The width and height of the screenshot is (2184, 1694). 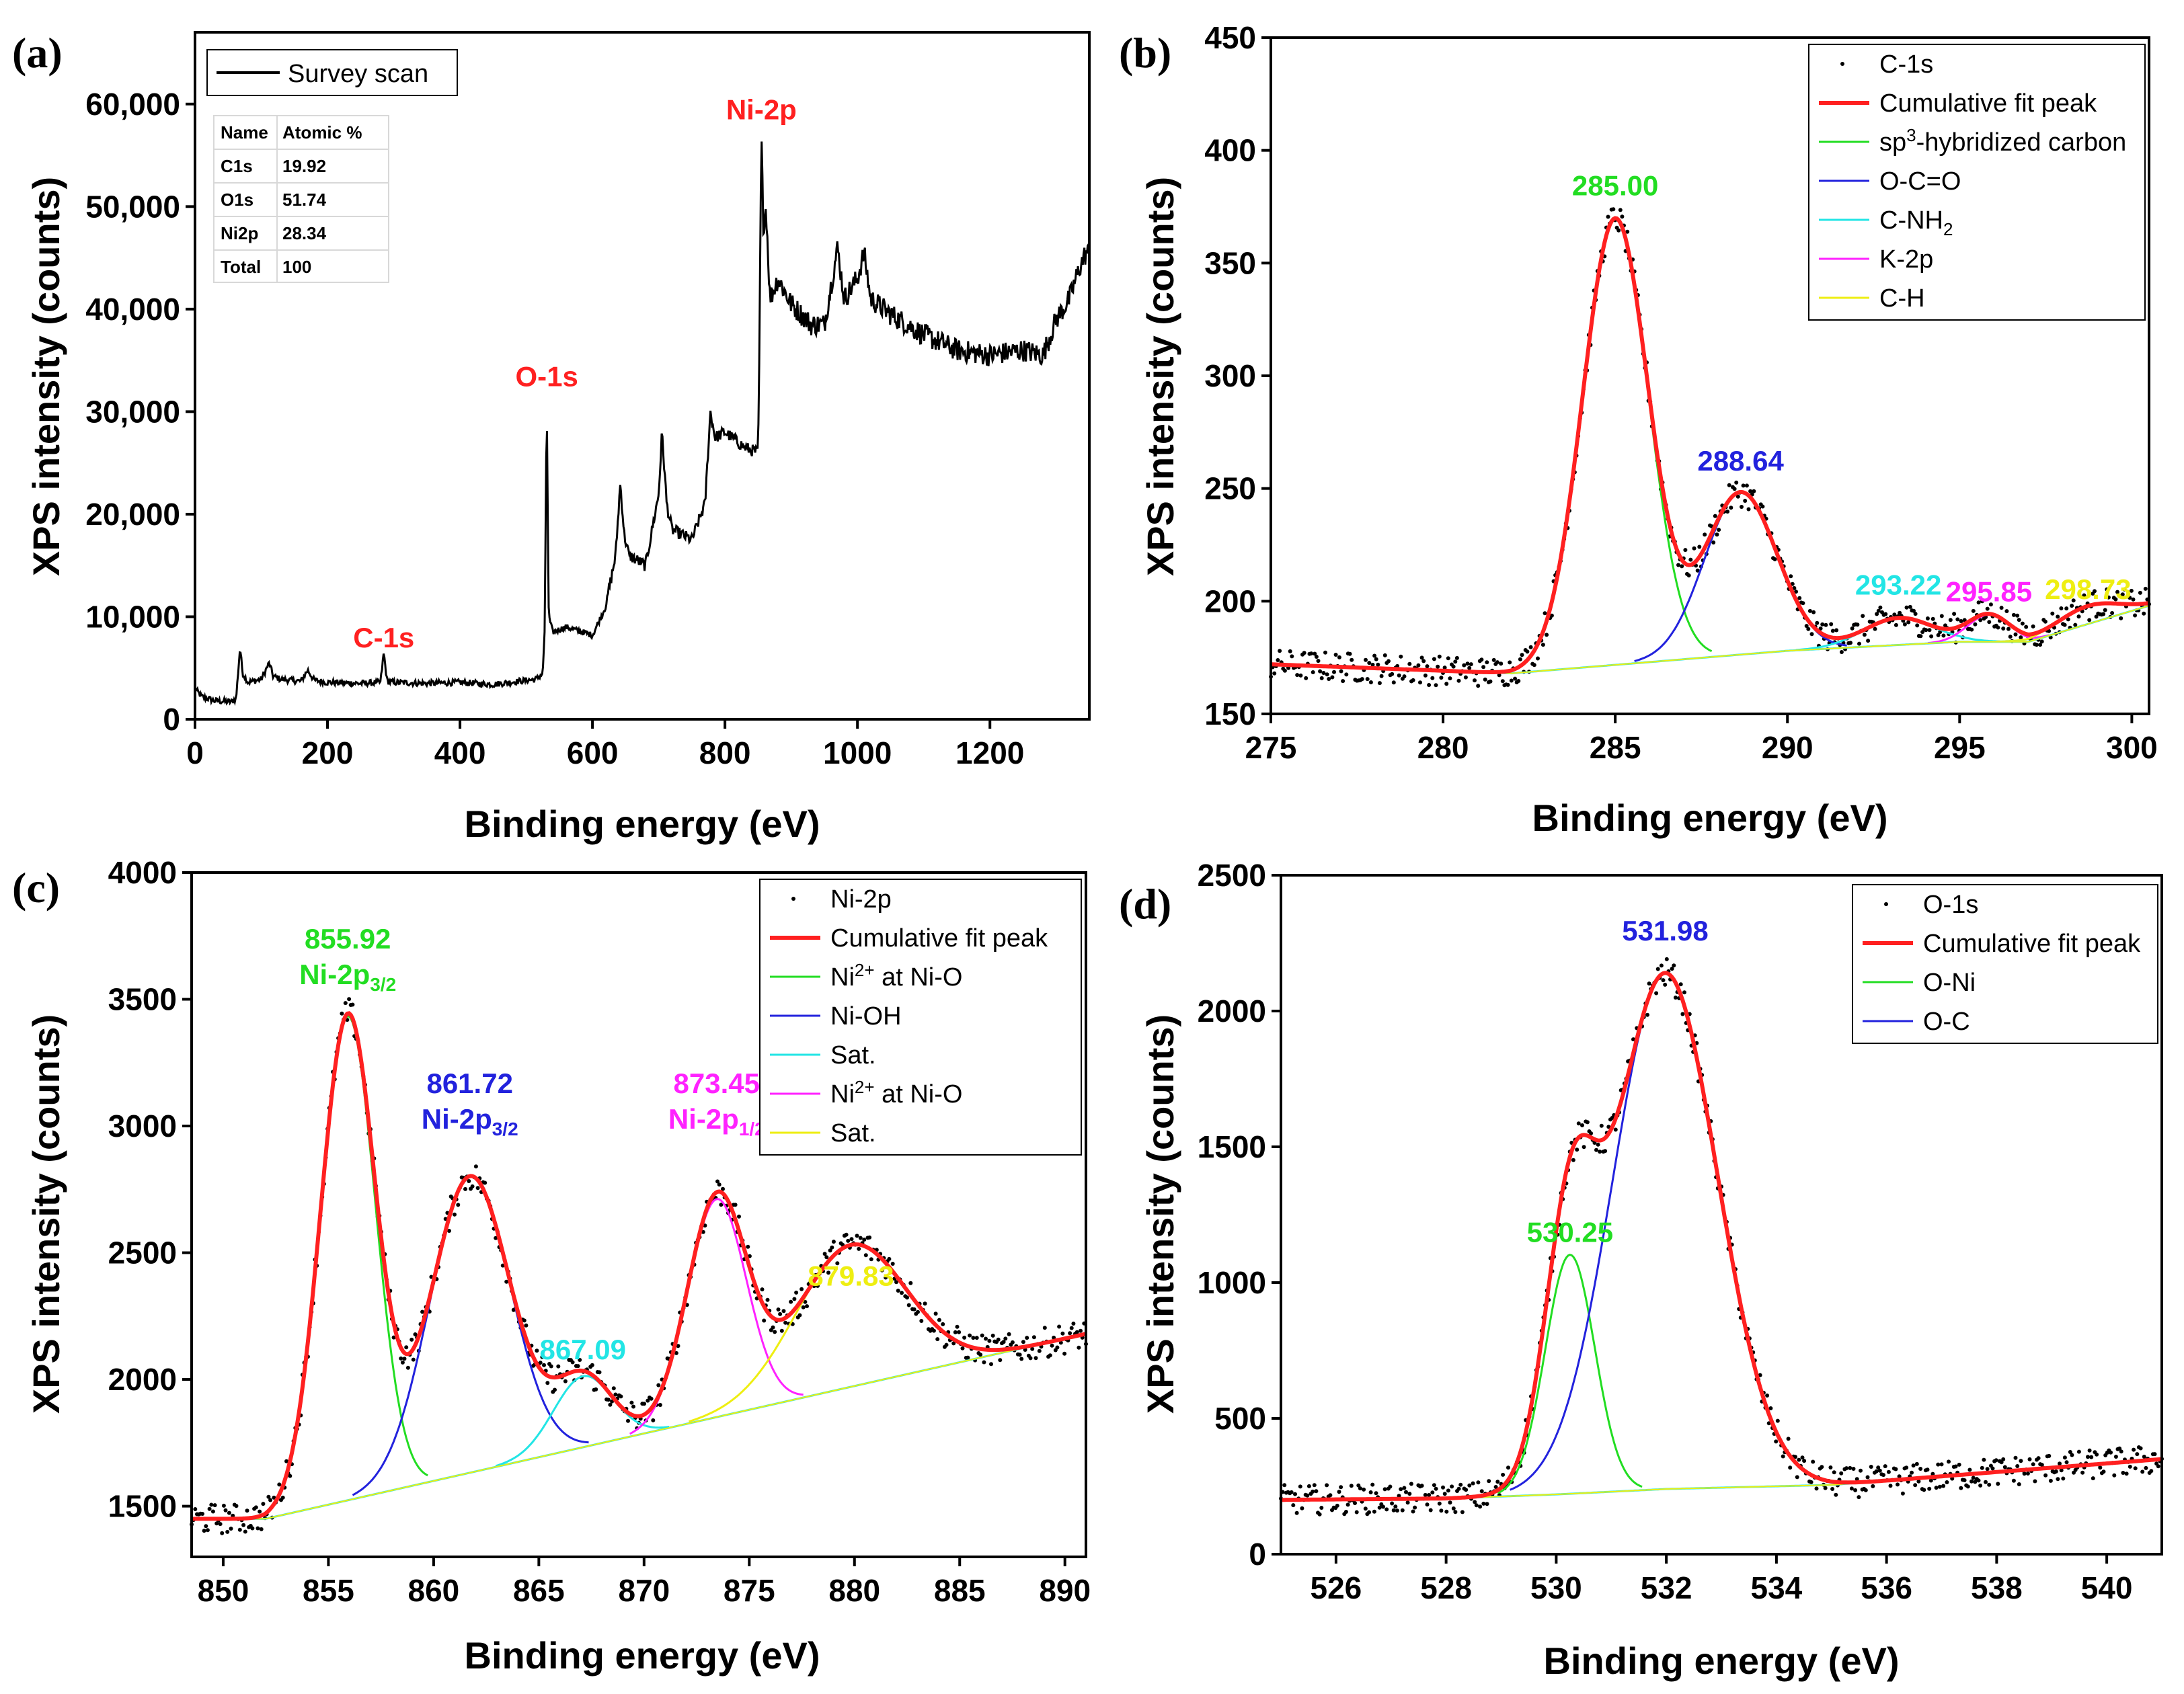 What do you see at coordinates (1230, 488) in the screenshot?
I see `panel-b-ytick-label: 250` at bounding box center [1230, 488].